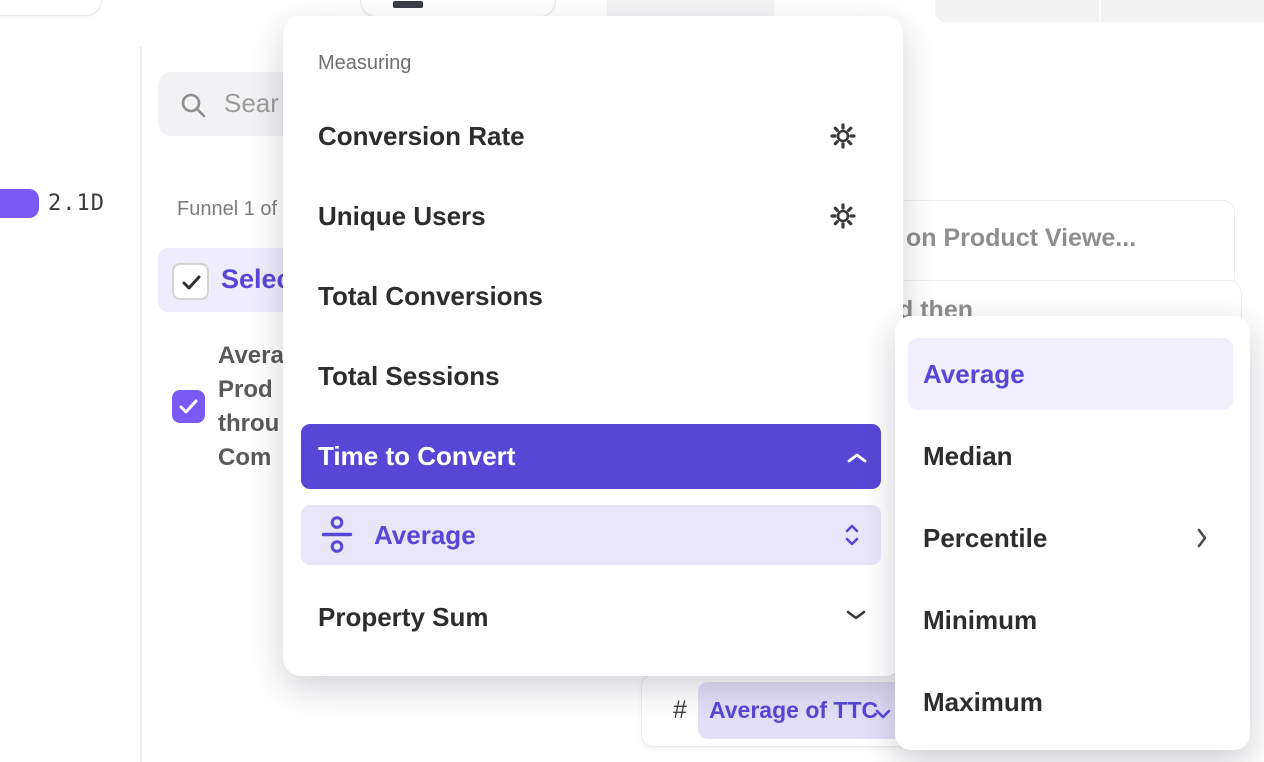 Image resolution: width=1264 pixels, height=762 pixels. I want to click on submenu-item-maximum: Maximum, so click(983, 702).